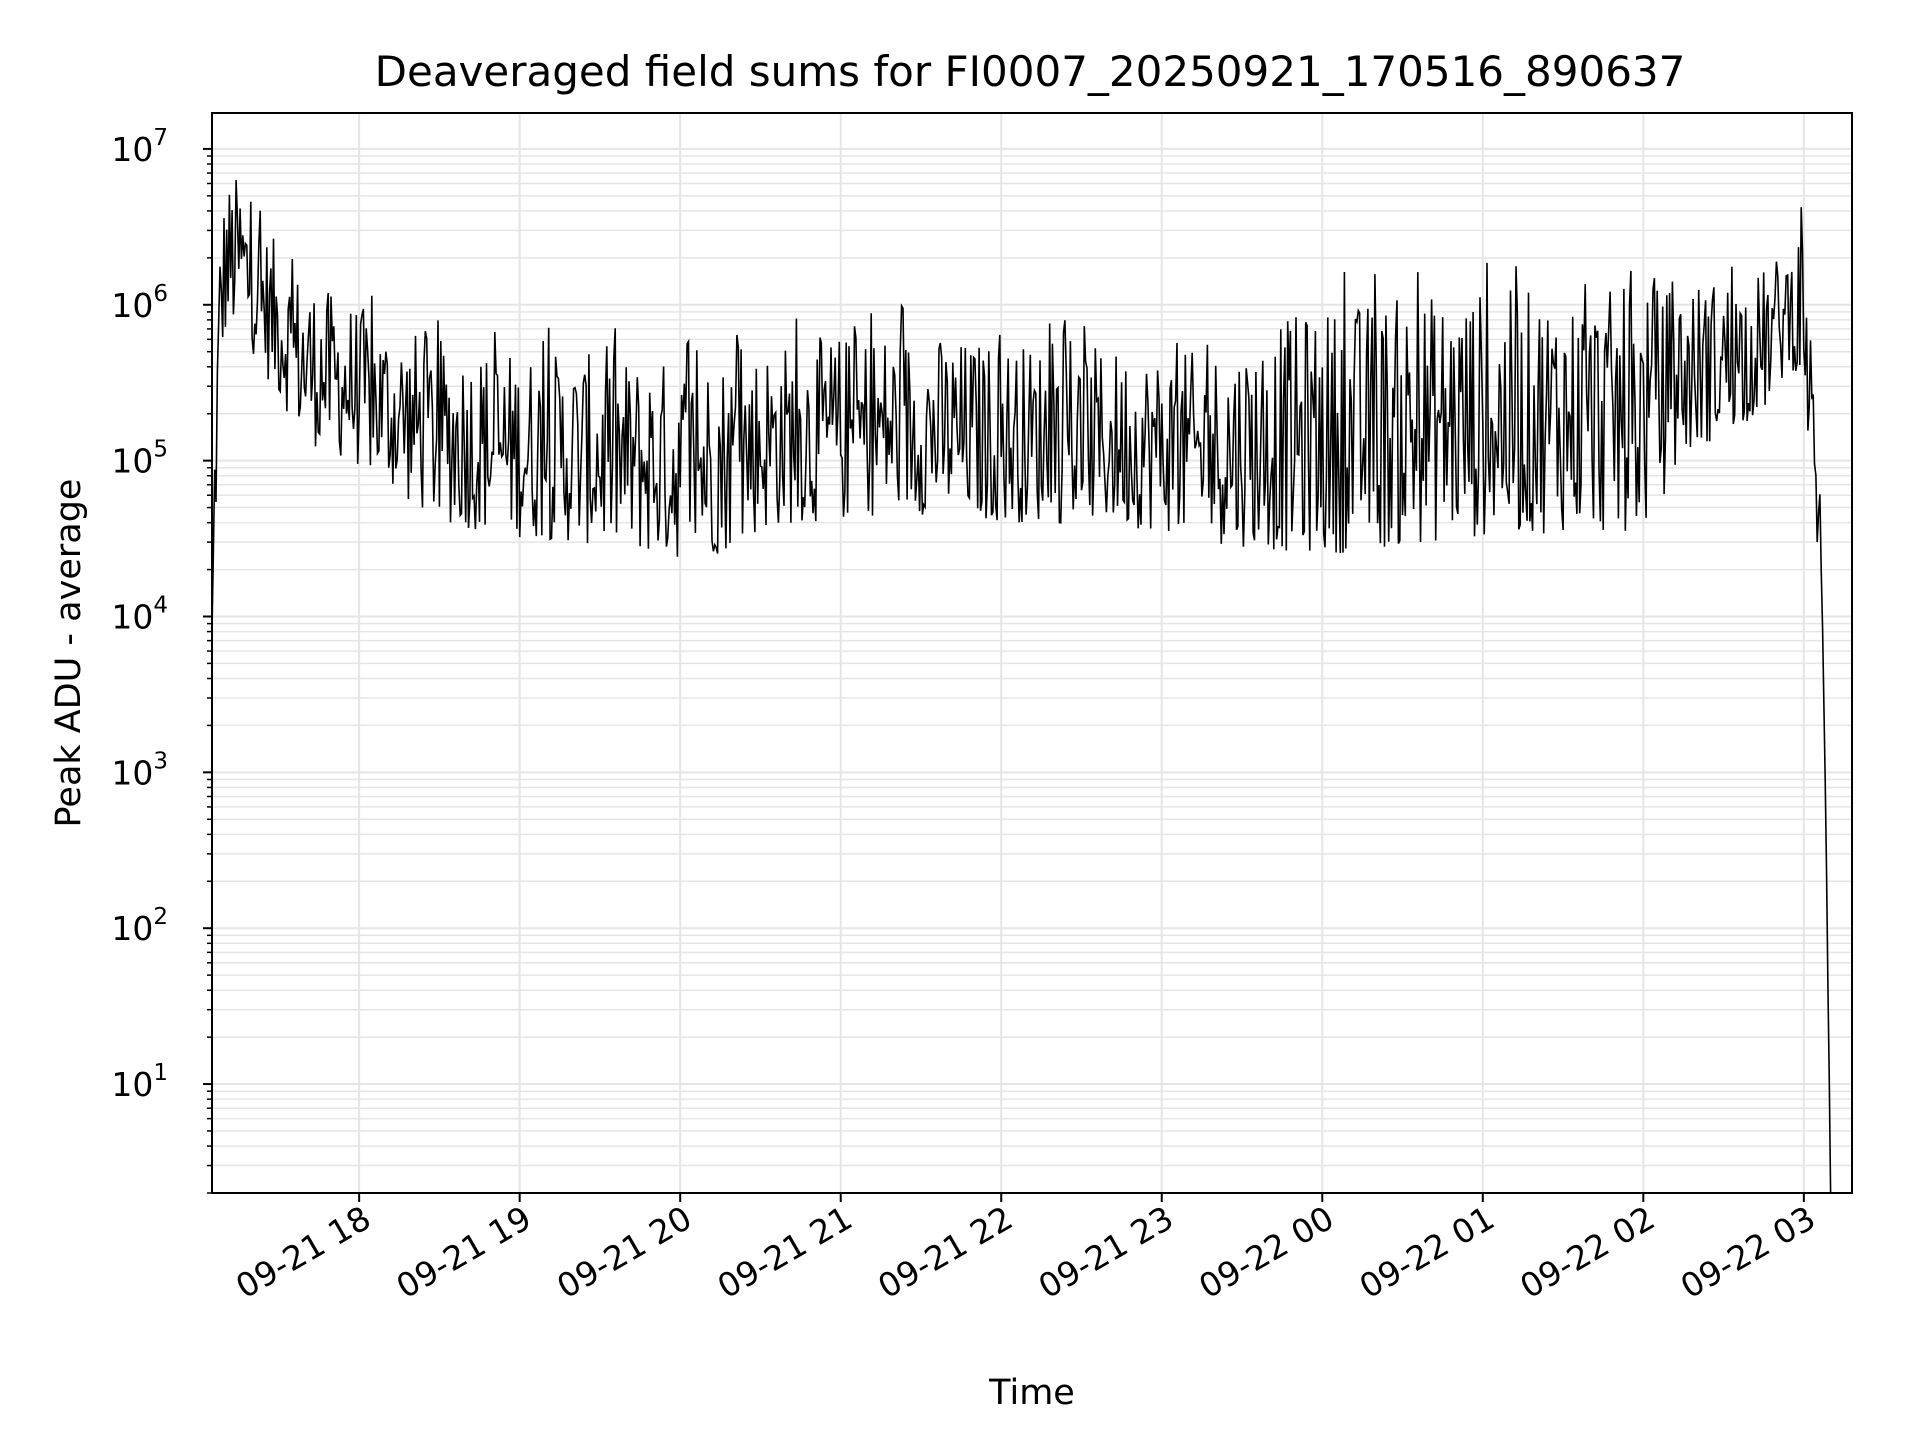 Image resolution: width=1920 pixels, height=1440 pixels. I want to click on y-tick-label-exponent: 7, so click(160, 138).